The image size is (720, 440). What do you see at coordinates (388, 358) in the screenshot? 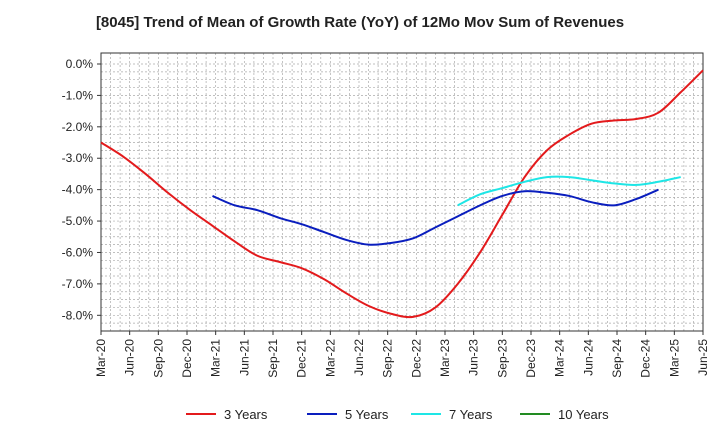
I see `x-tick-label: Sep-22` at bounding box center [388, 358].